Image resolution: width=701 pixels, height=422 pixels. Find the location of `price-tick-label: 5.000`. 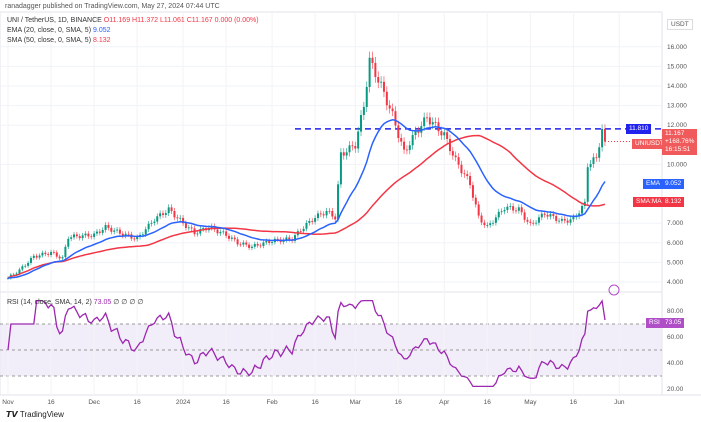

price-tick-label: 5.000 is located at coordinates (675, 262).